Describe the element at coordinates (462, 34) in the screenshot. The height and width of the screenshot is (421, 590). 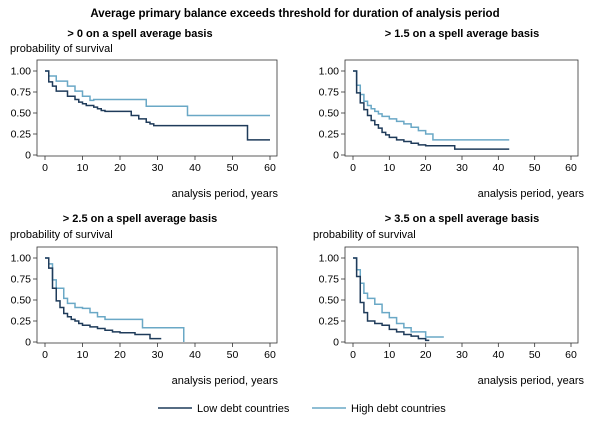
I see `panel-title: > 1.5 on a spell average basis` at that location.